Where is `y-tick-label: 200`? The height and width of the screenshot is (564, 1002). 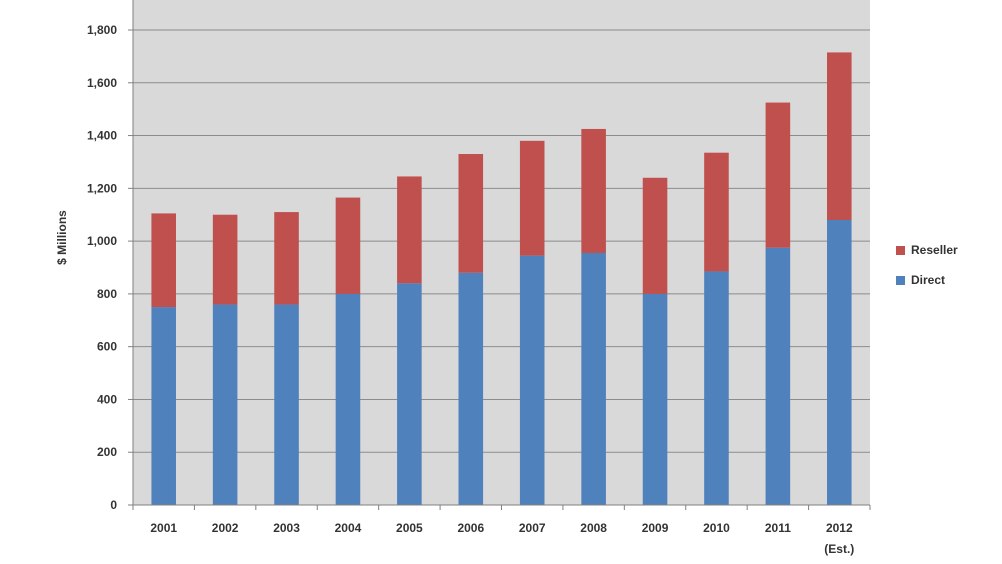 y-tick-label: 200 is located at coordinates (107, 452).